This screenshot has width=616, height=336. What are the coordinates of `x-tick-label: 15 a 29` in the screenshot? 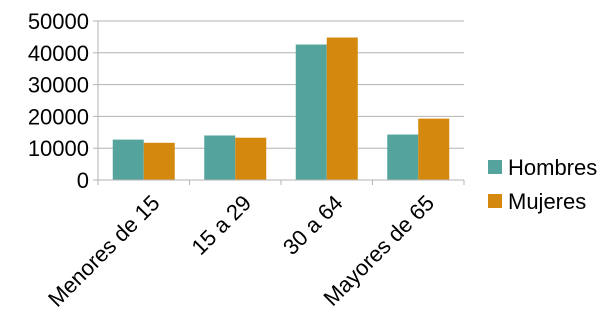 It's located at (222, 225).